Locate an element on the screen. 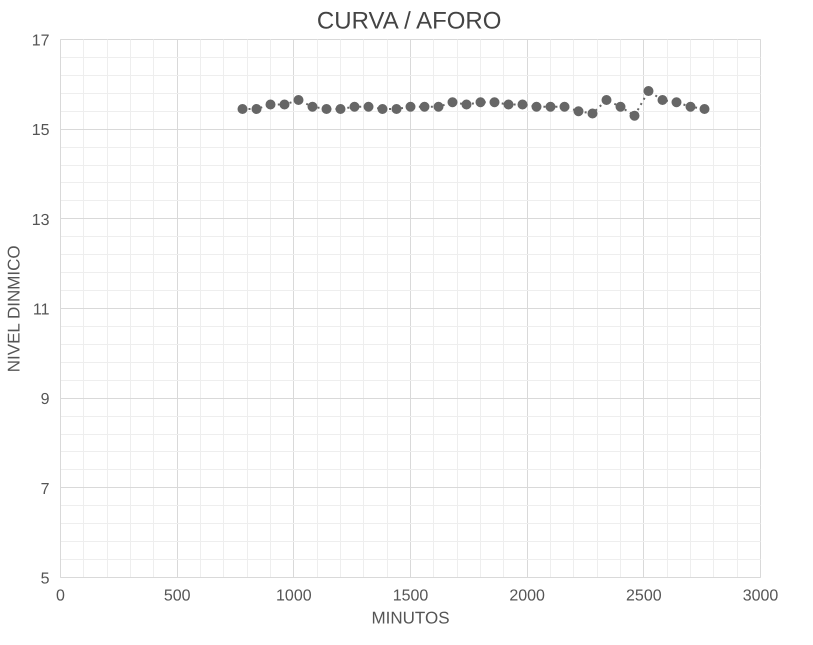 This screenshot has height=645, width=813. y-tick-label: 11 is located at coordinates (41, 310).